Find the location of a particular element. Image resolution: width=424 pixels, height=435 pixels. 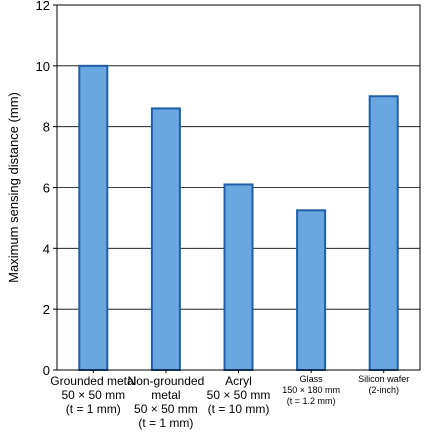

y-tick-label: 2 is located at coordinates (46, 309).